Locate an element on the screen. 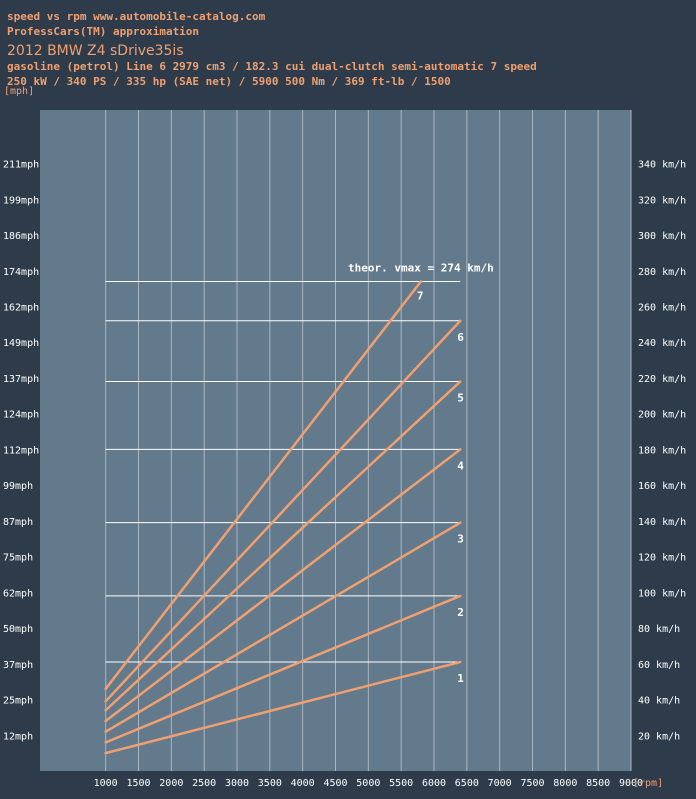 The width and height of the screenshot is (696, 799). x-tick-label: 7000 is located at coordinates (500, 783).